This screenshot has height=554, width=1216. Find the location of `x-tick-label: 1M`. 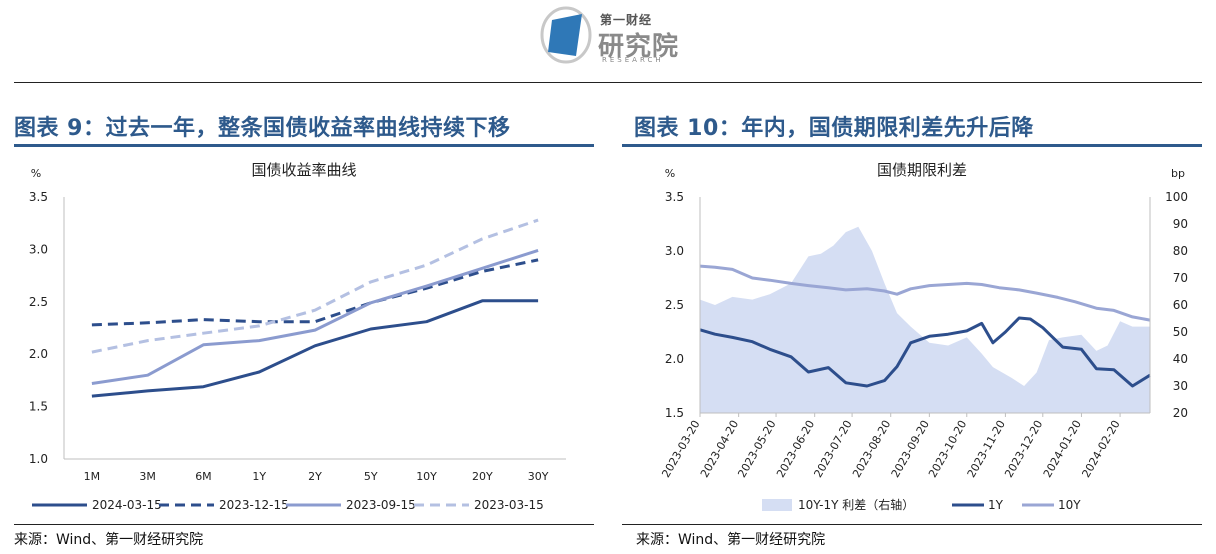

x-tick-label: 1M is located at coordinates (92, 476).